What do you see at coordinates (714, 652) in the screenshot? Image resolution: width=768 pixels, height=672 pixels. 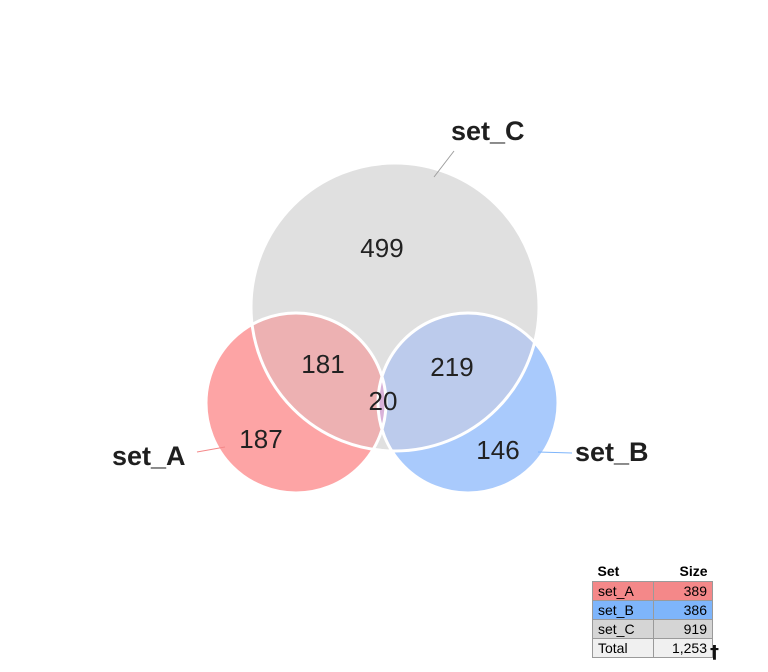 I see `footnote-dagger-mark: †` at bounding box center [714, 652].